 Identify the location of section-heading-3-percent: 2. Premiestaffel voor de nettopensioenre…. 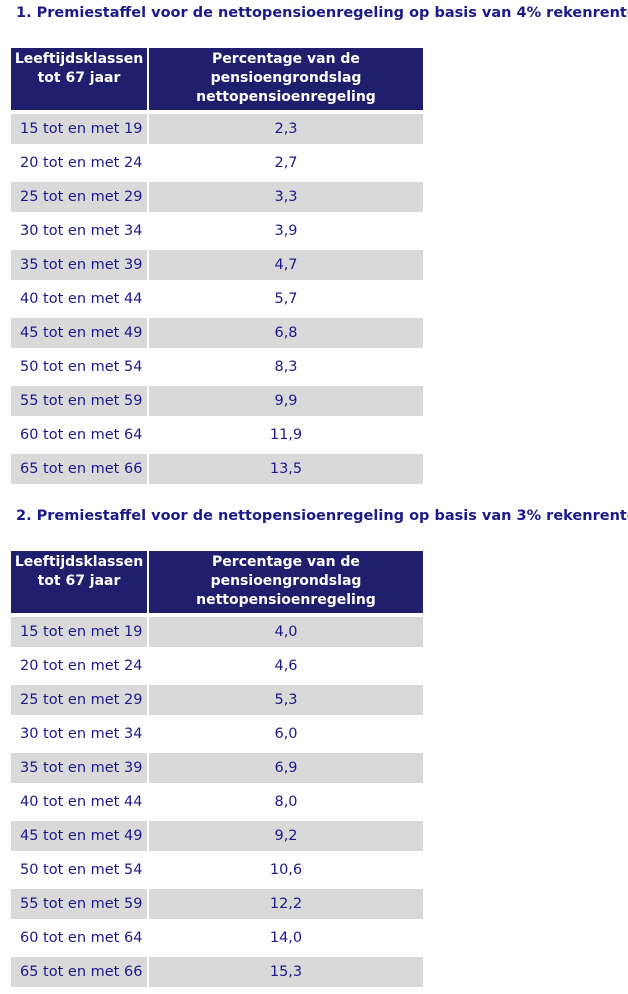
(322, 516).